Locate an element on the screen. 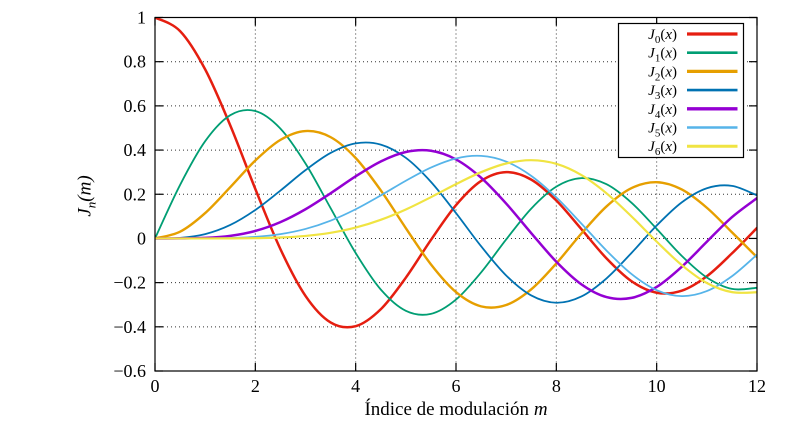 This screenshot has width=794, height=429. legend-item-J_5(x): J5(x) is located at coordinates (693, 130).